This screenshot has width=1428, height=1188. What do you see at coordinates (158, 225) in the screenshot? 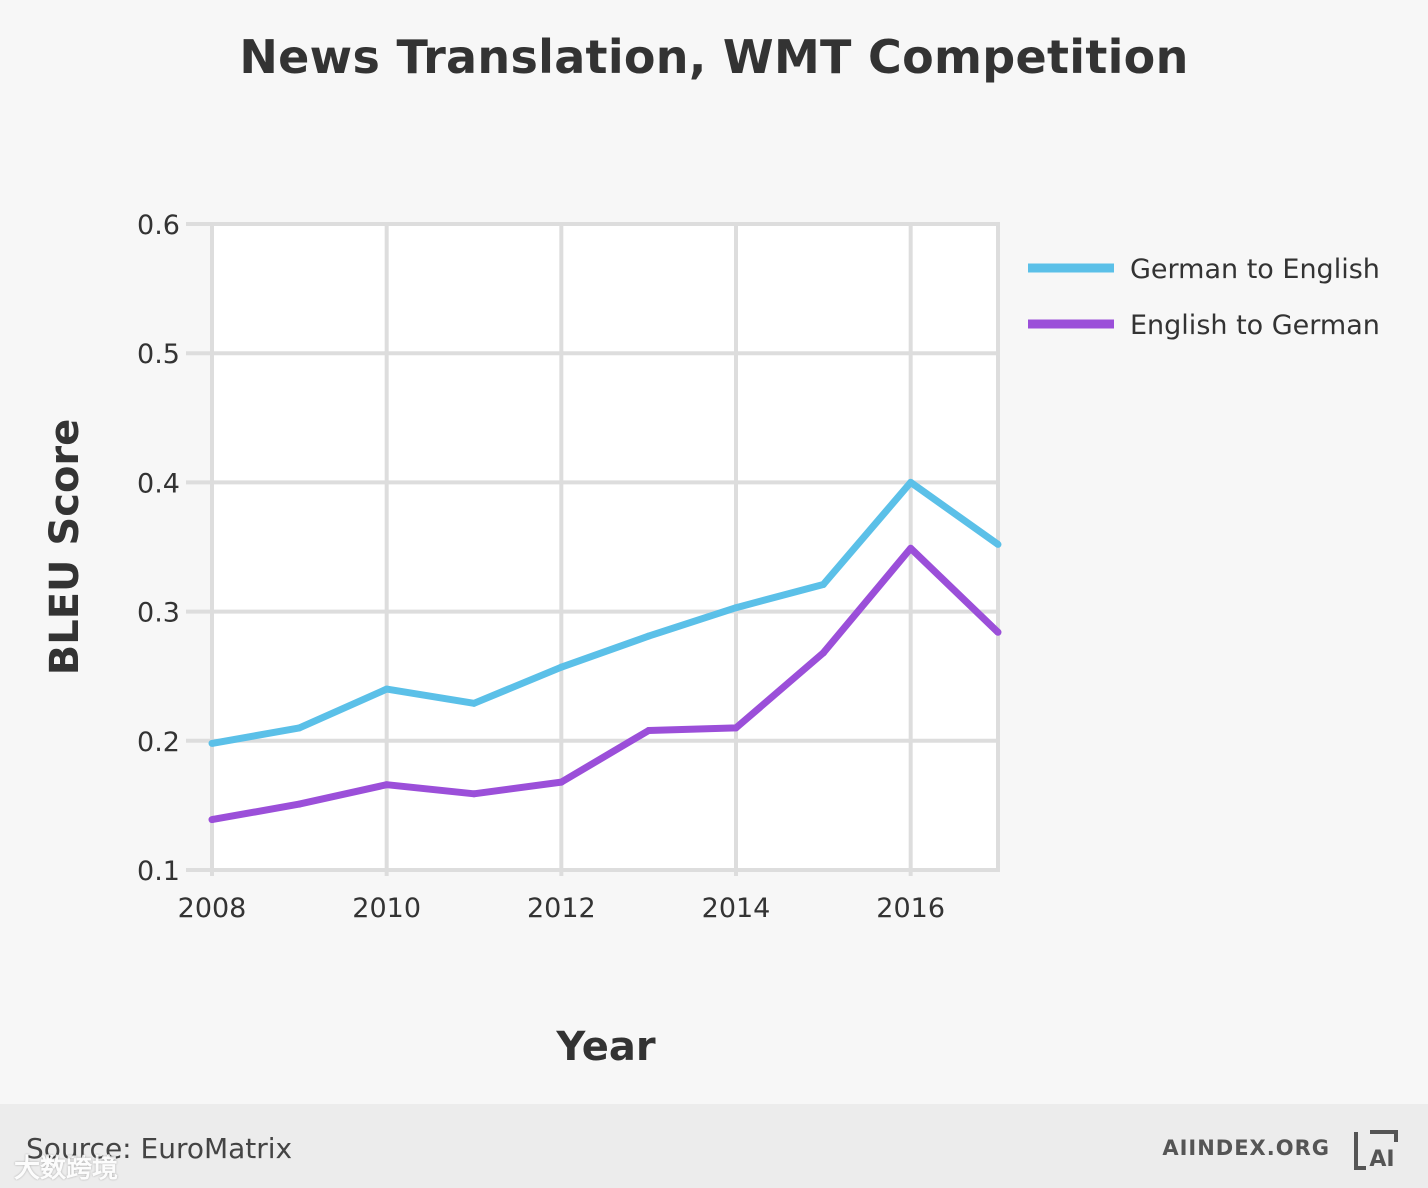
I see `y-tick-label: 0.6` at bounding box center [158, 225].